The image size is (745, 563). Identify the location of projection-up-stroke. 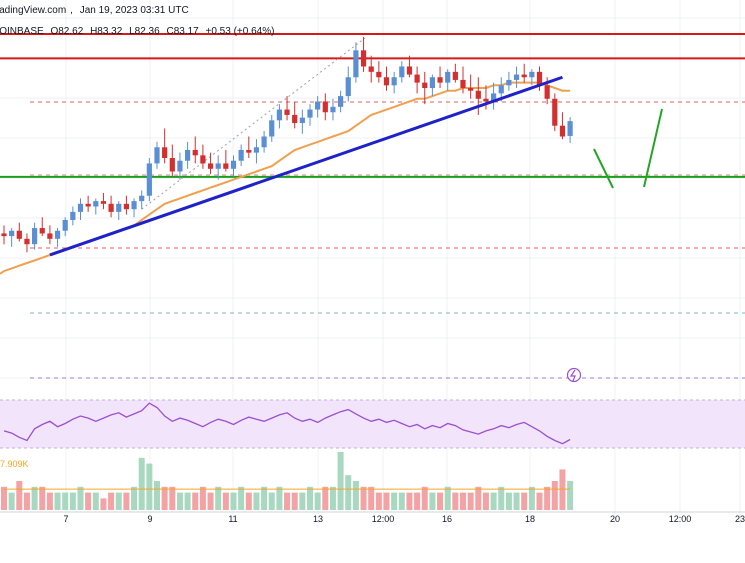
(653, 148).